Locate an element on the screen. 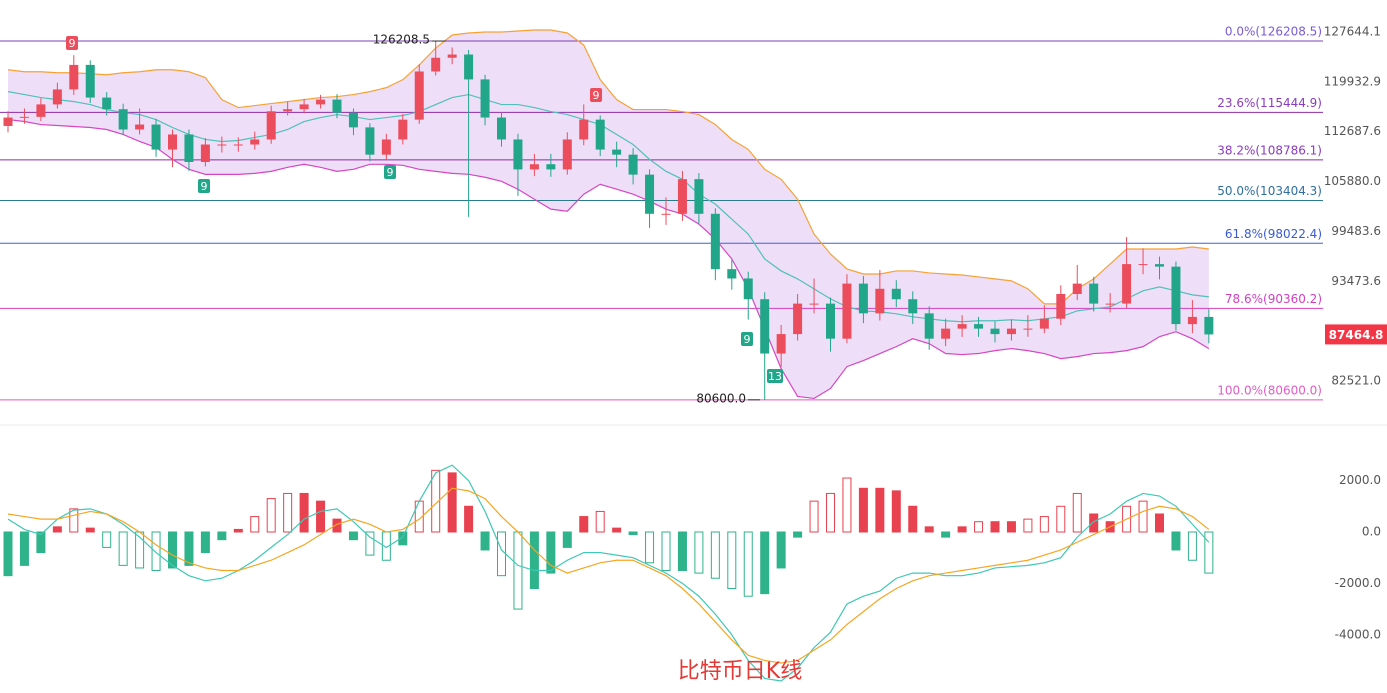 Image resolution: width=1387 pixels, height=693 pixels. high-marker-label: 126208.5 is located at coordinates (401, 40).